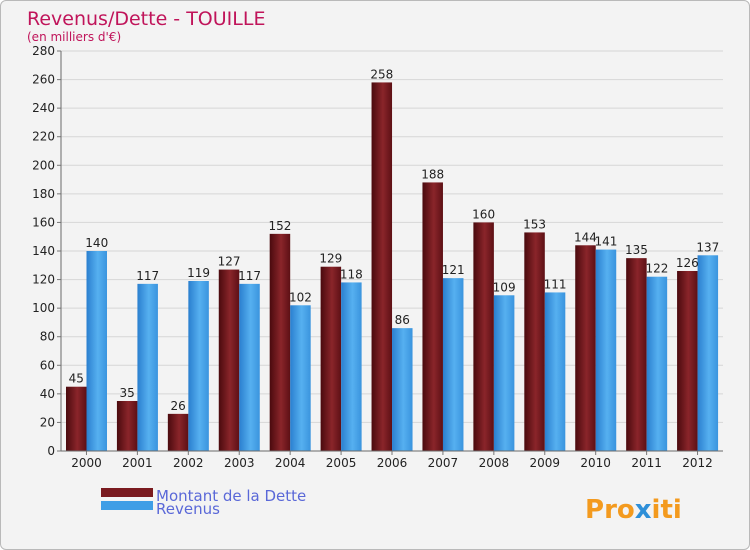  Describe the element at coordinates (646, 463) in the screenshot. I see `x-tick-label-2011: 2011` at that location.